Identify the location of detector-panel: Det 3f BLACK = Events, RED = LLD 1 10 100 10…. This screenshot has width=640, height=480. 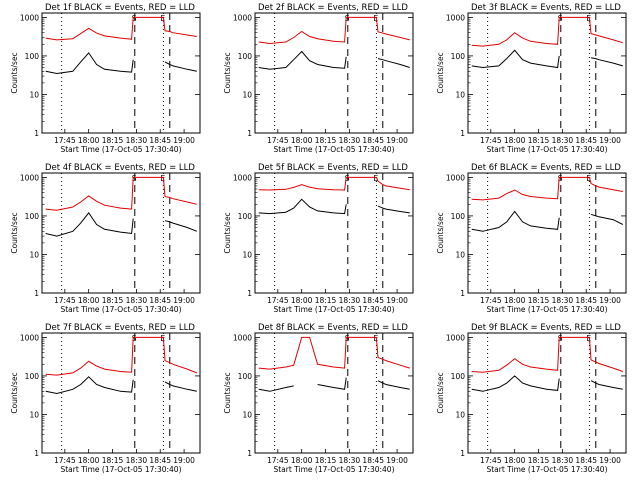
(531, 78).